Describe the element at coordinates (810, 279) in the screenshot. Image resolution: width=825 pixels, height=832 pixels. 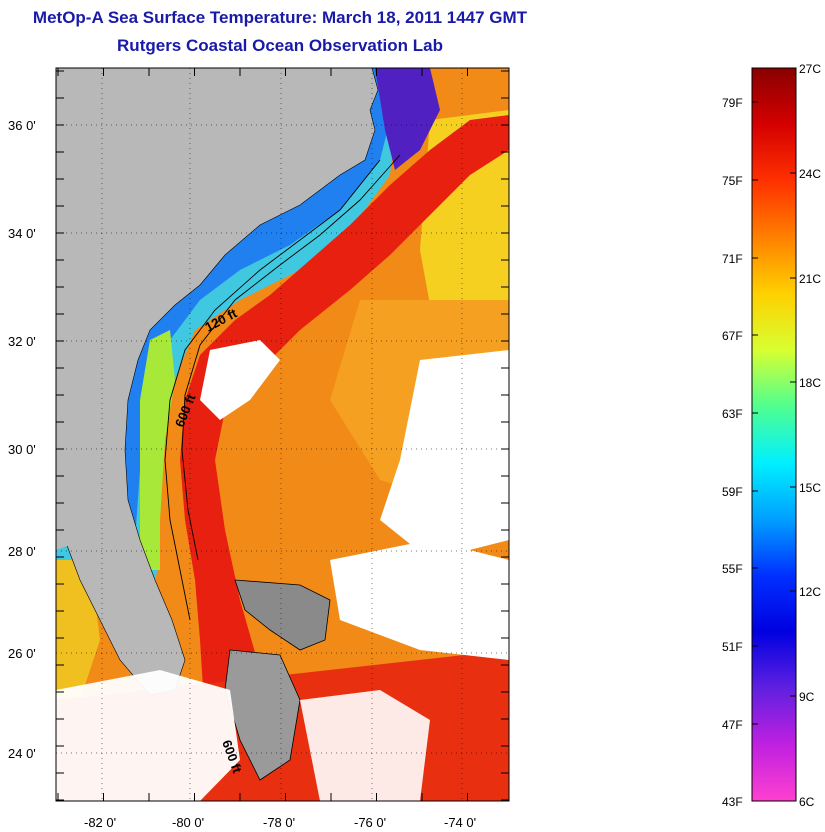
I see `colorbar-c-label: 21C` at that location.